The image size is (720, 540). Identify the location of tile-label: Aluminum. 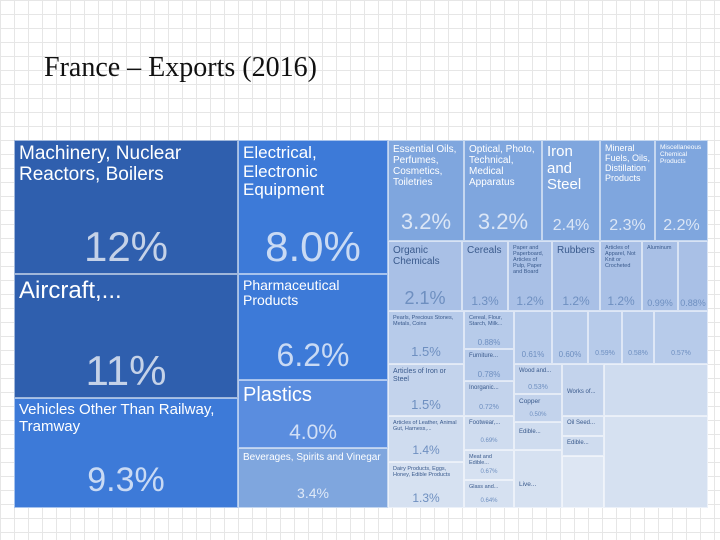
(659, 248).